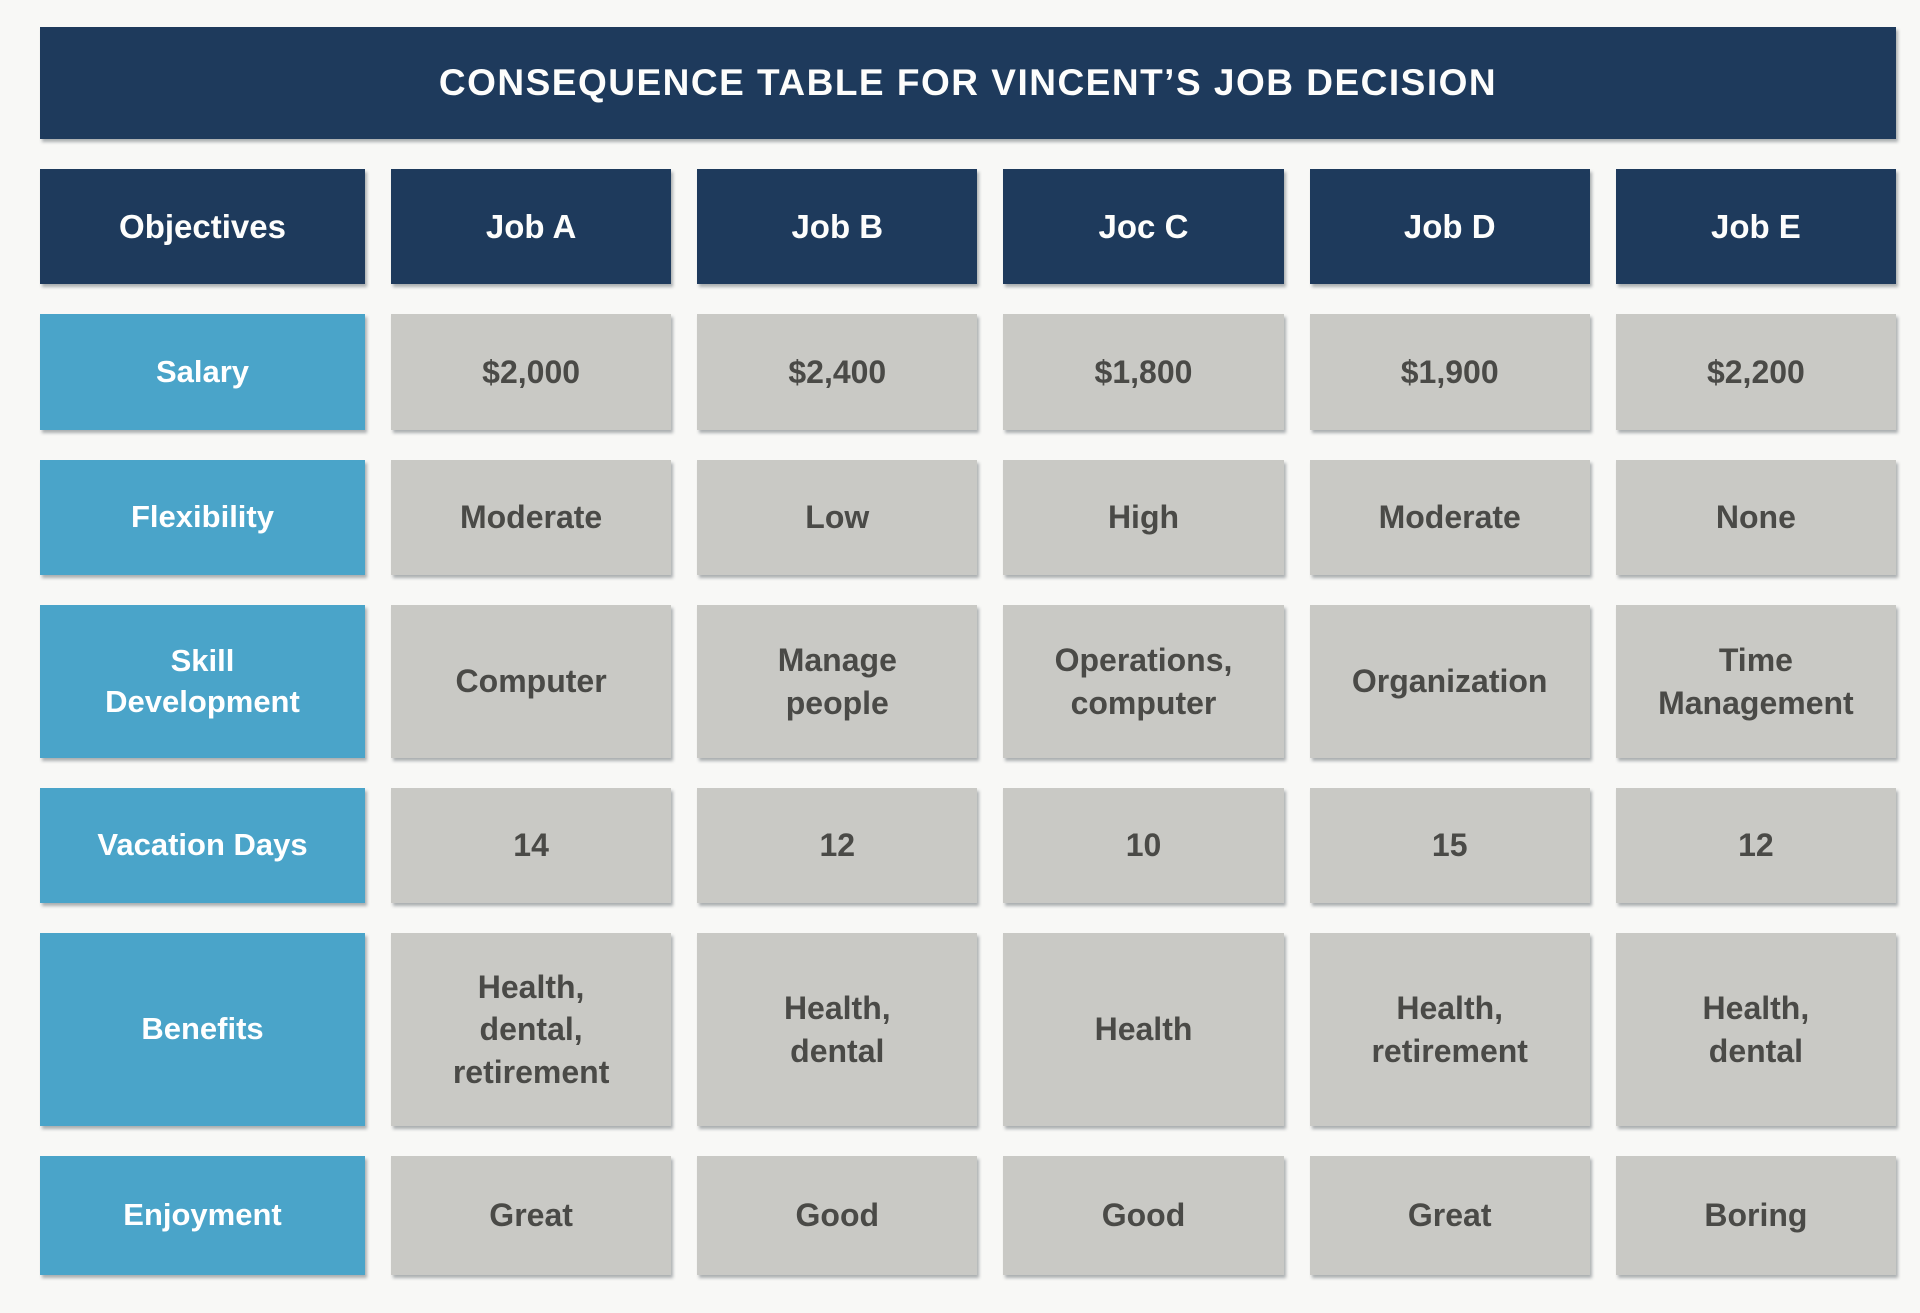 The image size is (1920, 1313). Describe the element at coordinates (837, 1215) in the screenshot. I see `data-cell-enjoyment-job-b: Good` at that location.